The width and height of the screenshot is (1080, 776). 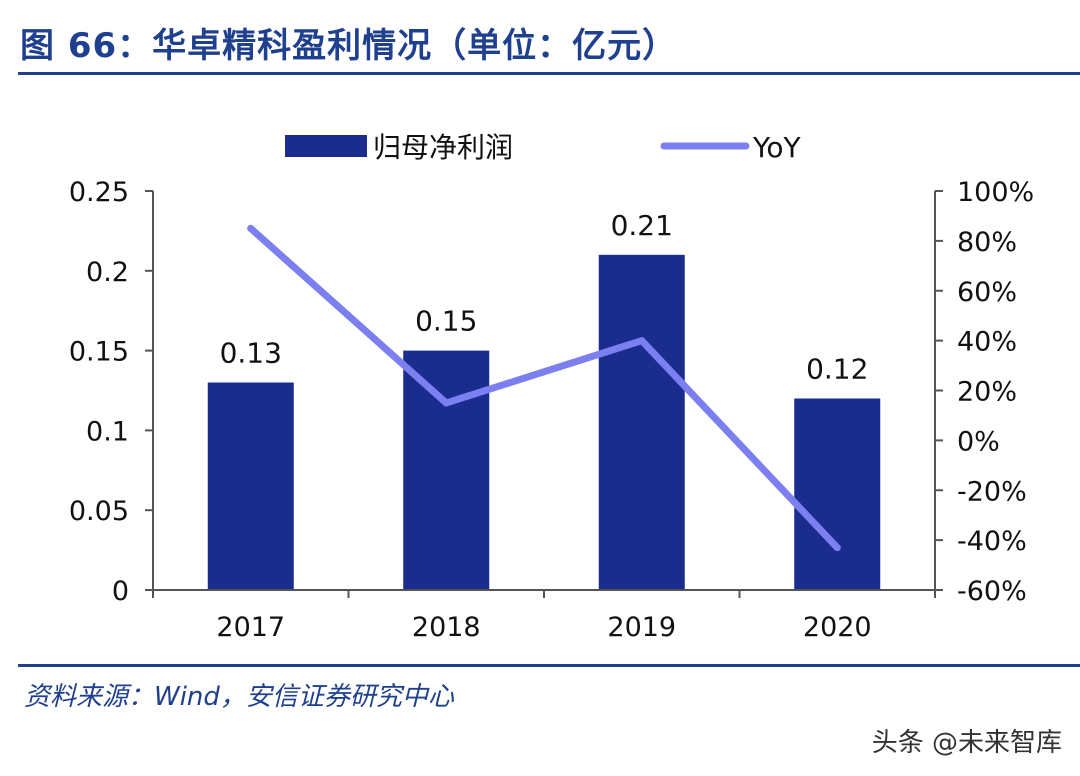 I want to click on right-tick-label: 80%, so click(x=987, y=242).